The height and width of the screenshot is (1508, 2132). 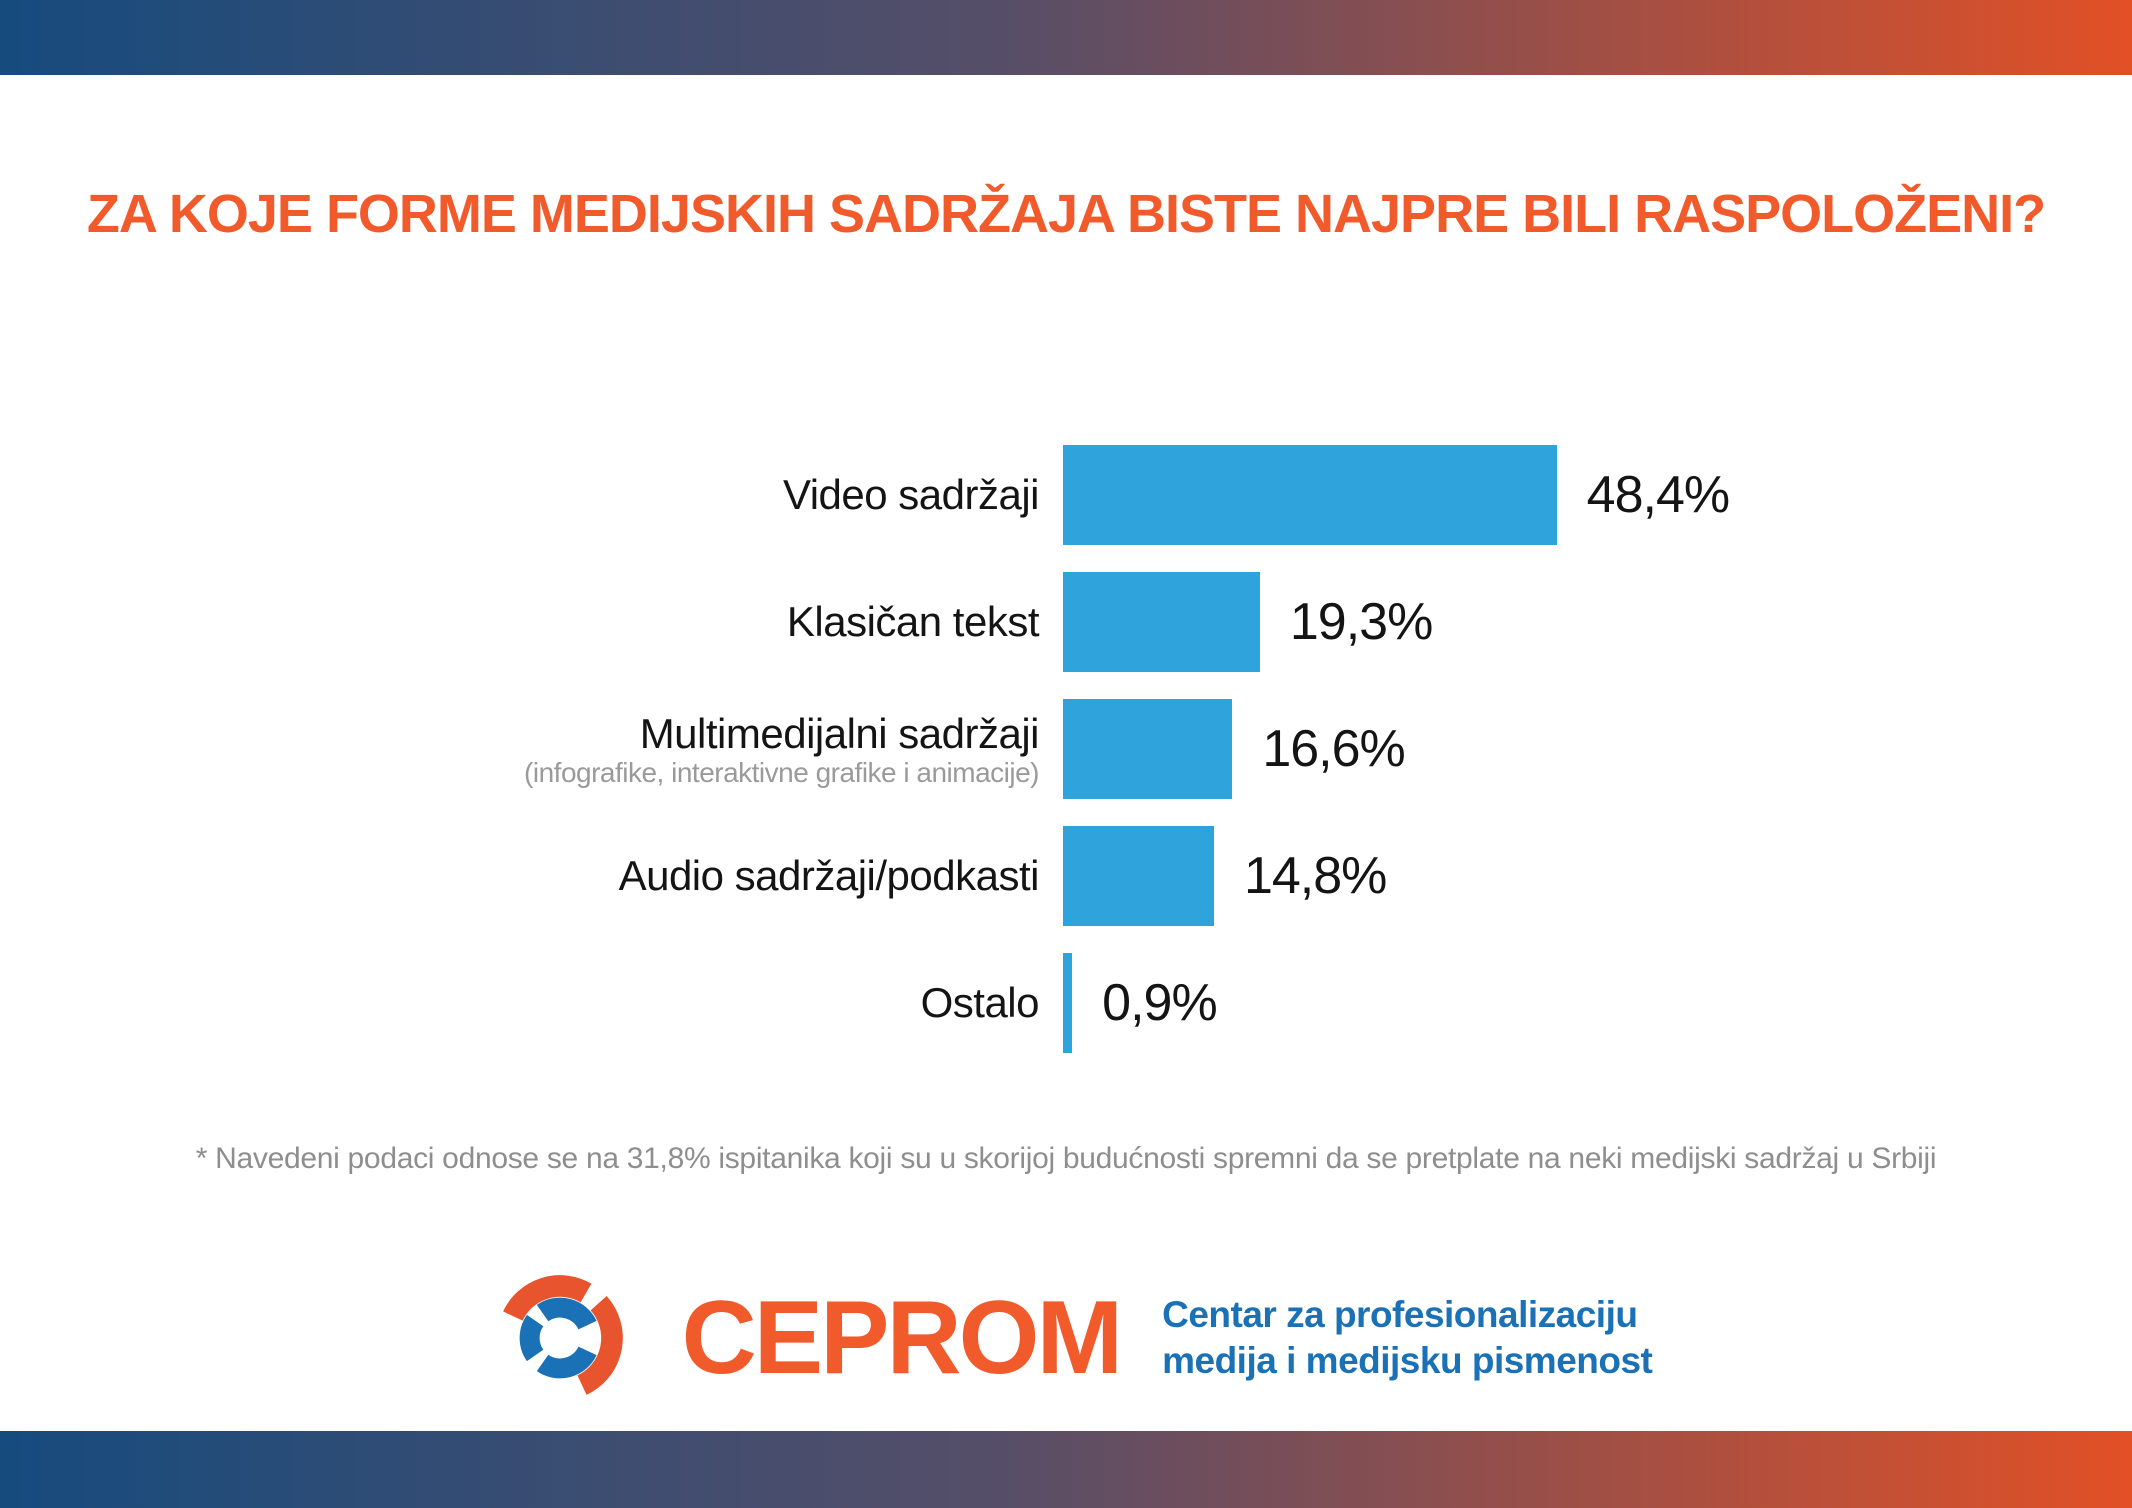 I want to click on chart-row: Ostalo 0,9%, so click(x=1066, y=1003).